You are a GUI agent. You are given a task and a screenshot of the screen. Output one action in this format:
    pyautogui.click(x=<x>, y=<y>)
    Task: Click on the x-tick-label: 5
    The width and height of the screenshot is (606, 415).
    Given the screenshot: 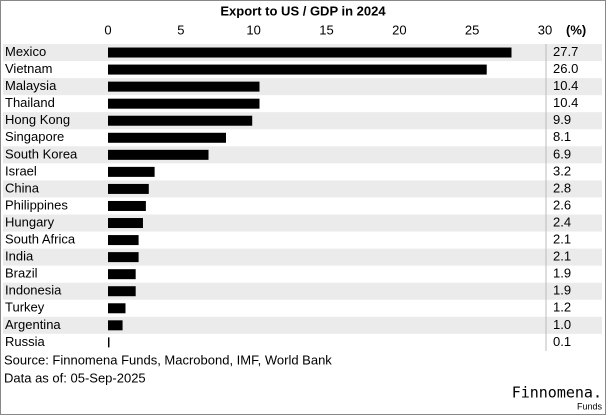 What is the action you would take?
    pyautogui.click(x=180, y=29)
    